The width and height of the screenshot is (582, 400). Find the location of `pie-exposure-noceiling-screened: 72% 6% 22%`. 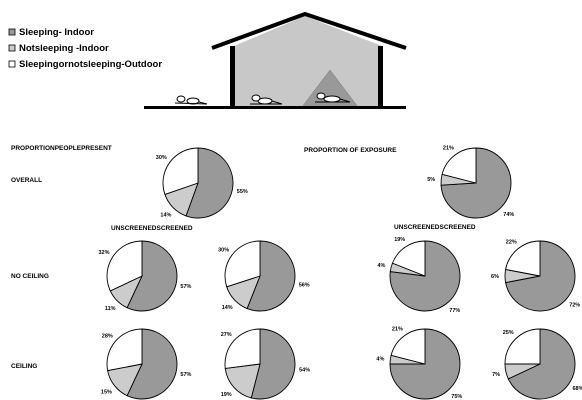

pie-exposure-noceiling-screened: 72% 6% 22% is located at coordinates (535, 275).